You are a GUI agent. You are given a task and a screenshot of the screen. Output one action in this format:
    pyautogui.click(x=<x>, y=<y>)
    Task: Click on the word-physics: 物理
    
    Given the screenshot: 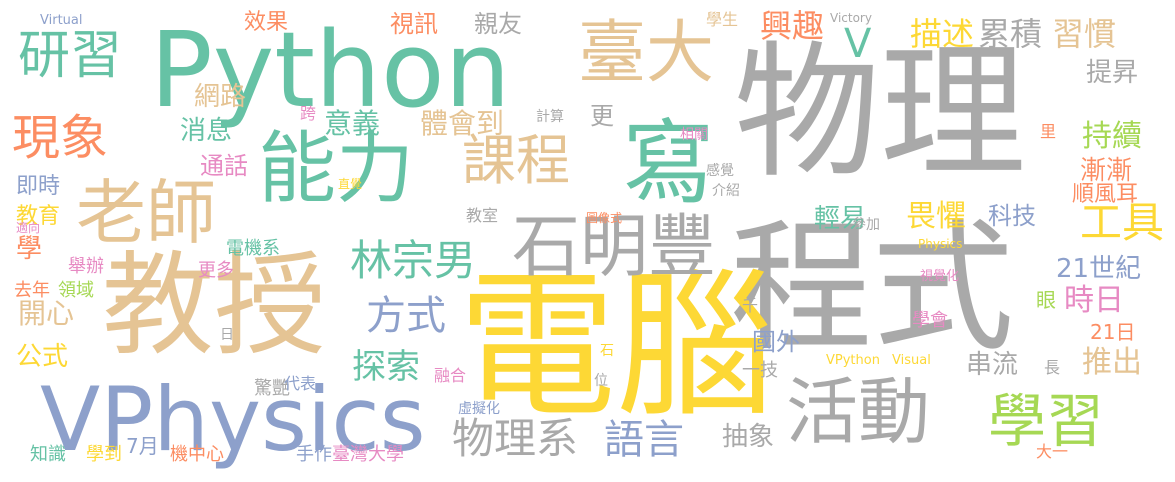 What is the action you would take?
    pyautogui.click(x=880, y=113)
    